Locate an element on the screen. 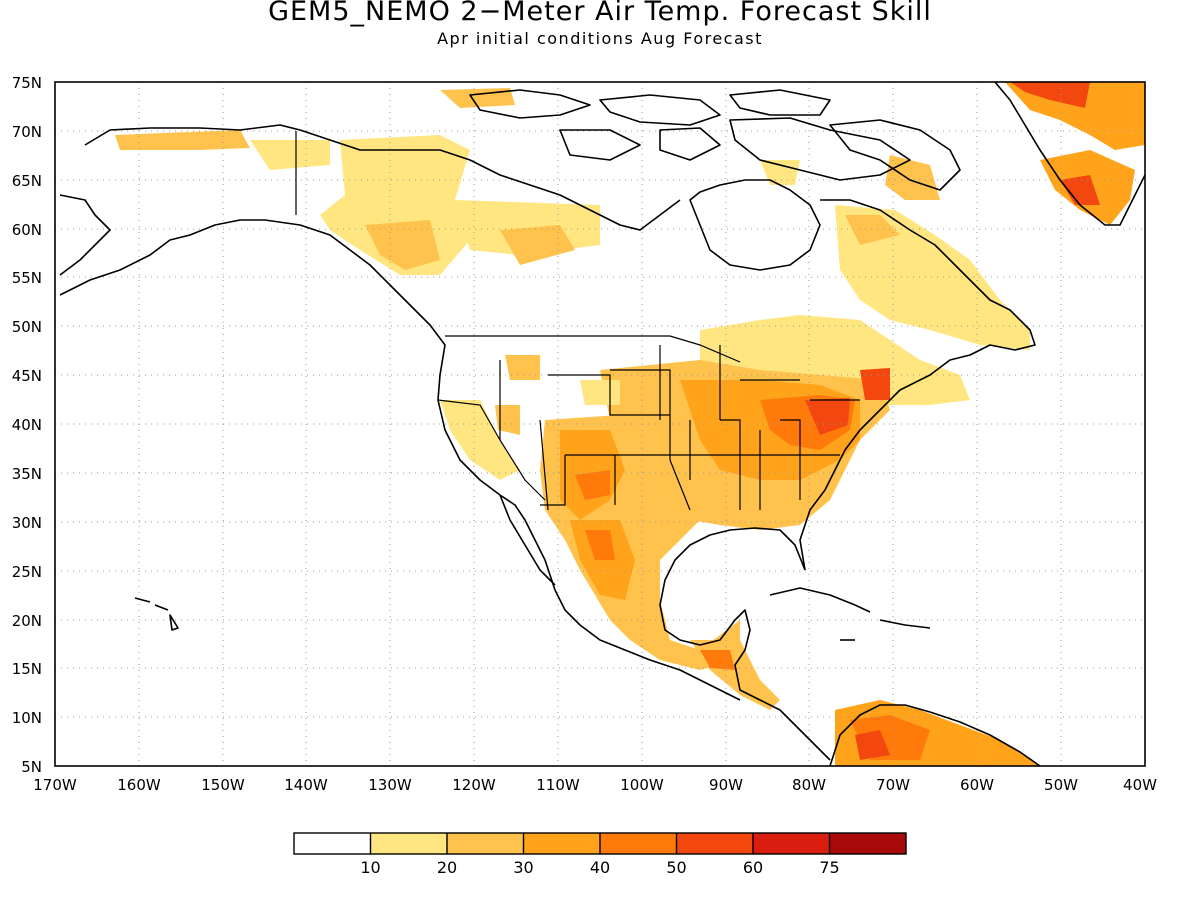  lon-label: 50W is located at coordinates (1061, 785).